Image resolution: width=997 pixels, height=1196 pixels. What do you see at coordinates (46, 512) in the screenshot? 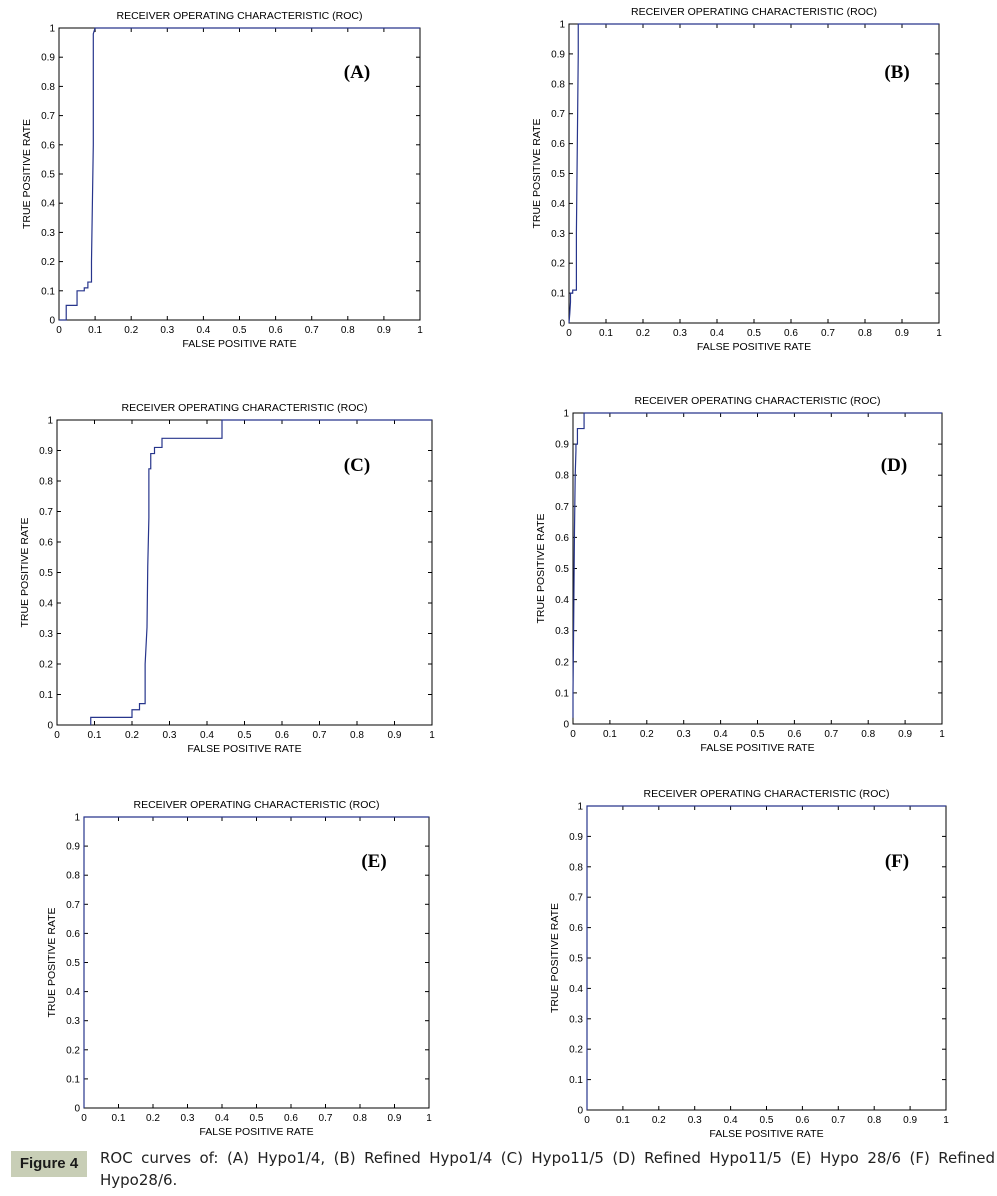
I see `panel-c-ytick-label: 0.7` at bounding box center [46, 512].